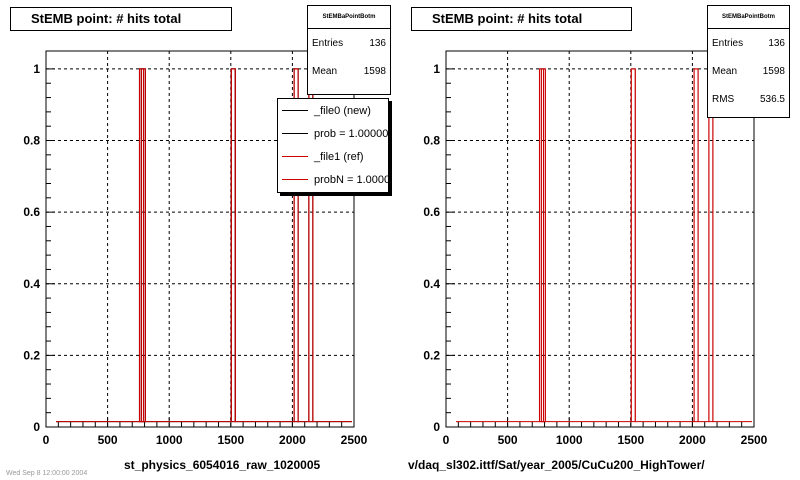  I want to click on chart-title-left: StEMB point: # hits total, so click(121, 19).